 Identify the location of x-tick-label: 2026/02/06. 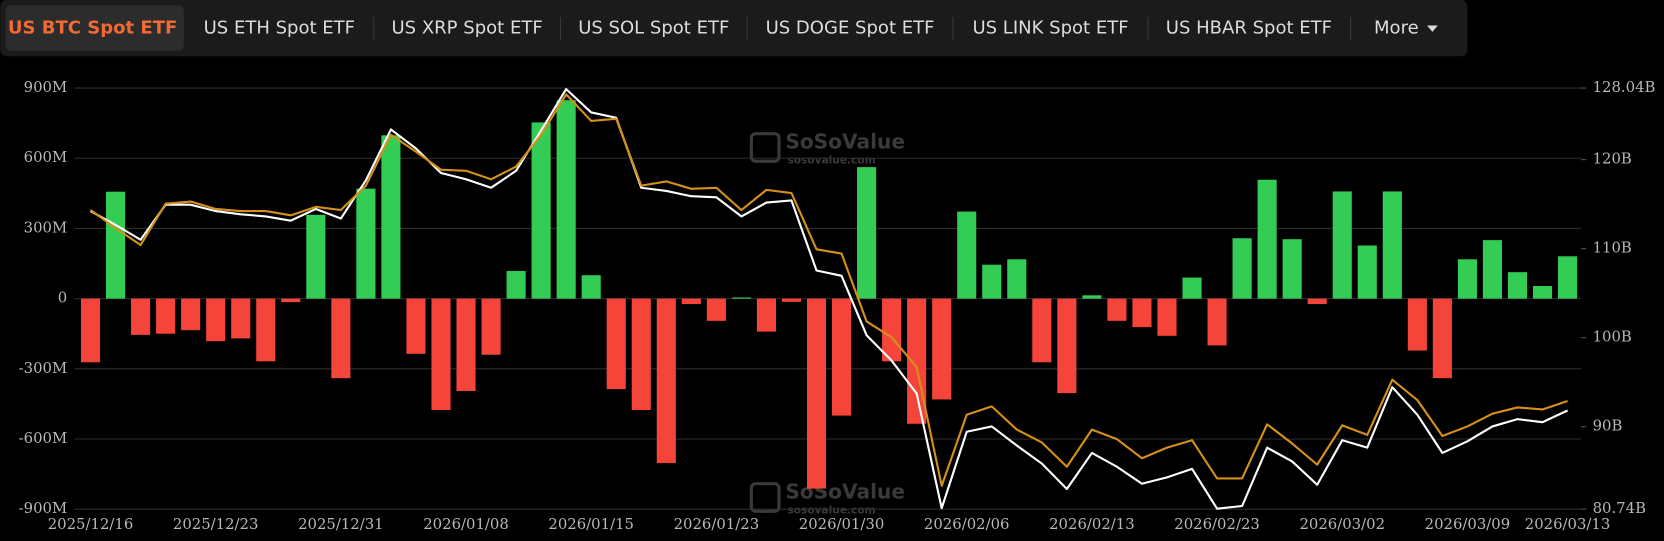
(967, 524).